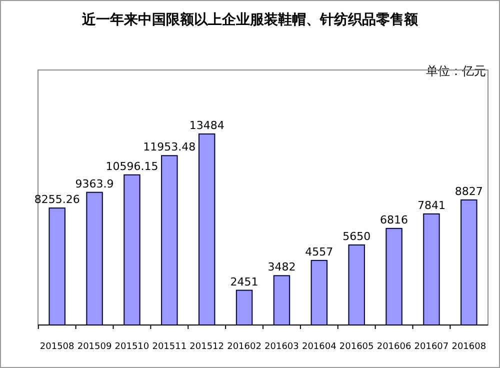 This screenshot has height=368, width=500. Describe the element at coordinates (319, 251) in the screenshot. I see `data-label: 4557` at that location.